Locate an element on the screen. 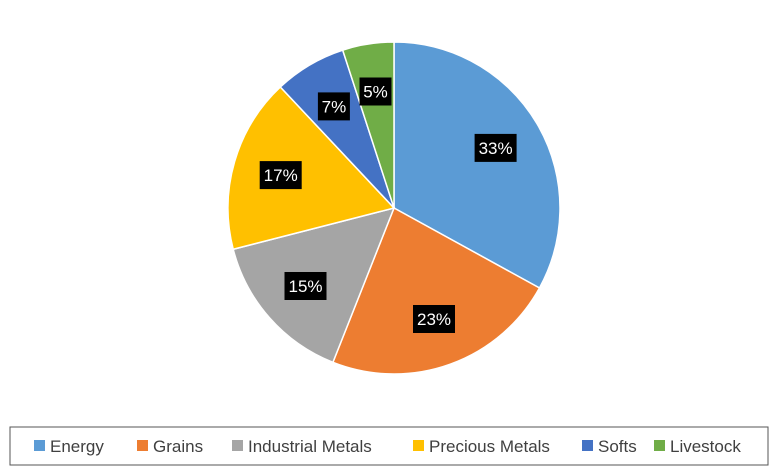 This screenshot has height=466, width=772. legend-label: Softs is located at coordinates (617, 446).